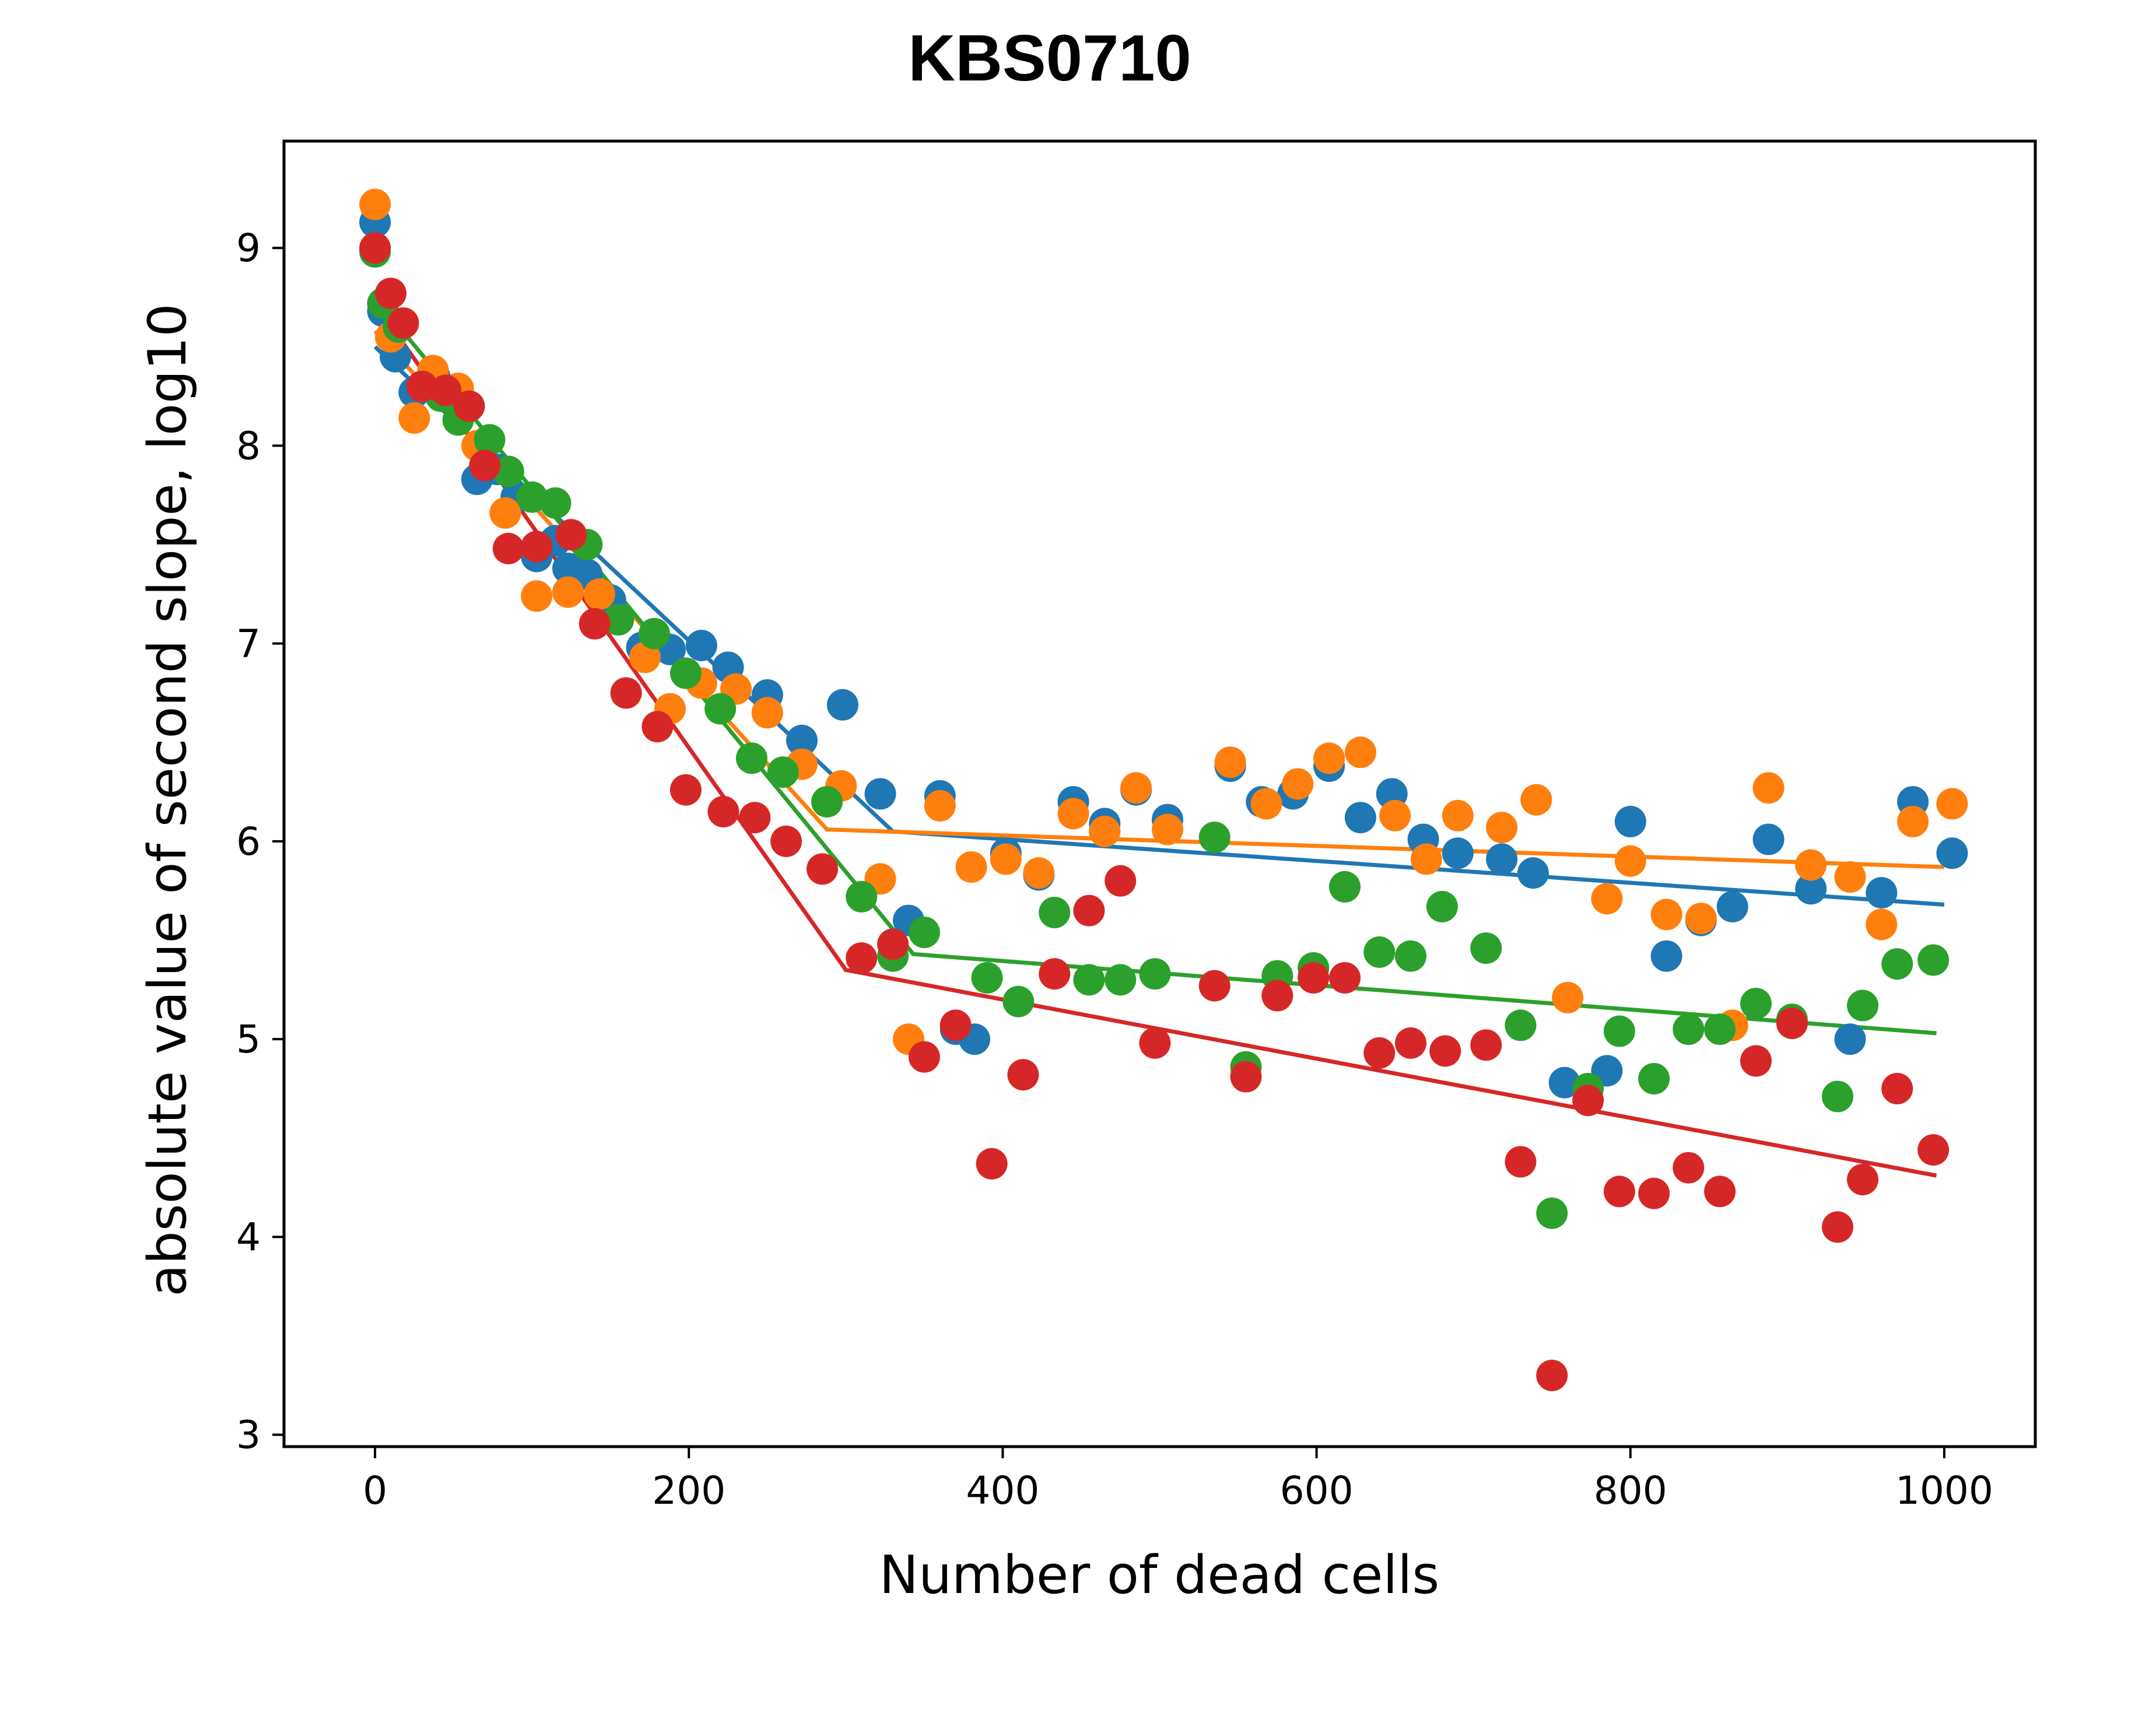 This screenshot has width=2156, height=1730. What do you see at coordinates (248, 644) in the screenshot?
I see `y-tick-label: 7` at bounding box center [248, 644].